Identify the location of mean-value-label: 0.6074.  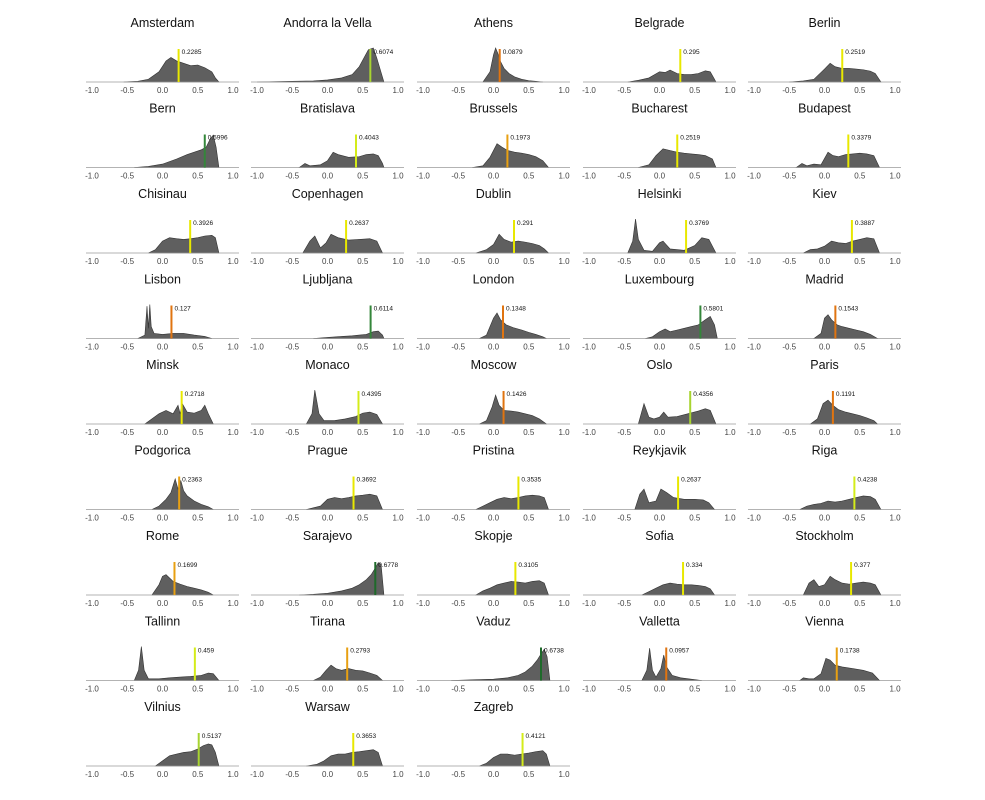
(383, 52).